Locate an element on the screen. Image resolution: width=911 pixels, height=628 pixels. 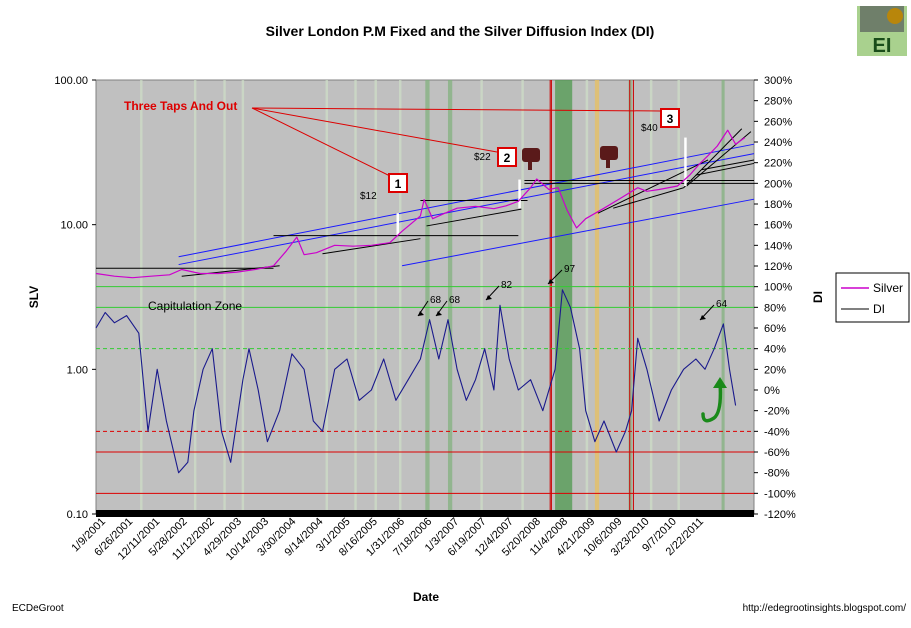
trend-2011-a is located at coordinates (725, 169).